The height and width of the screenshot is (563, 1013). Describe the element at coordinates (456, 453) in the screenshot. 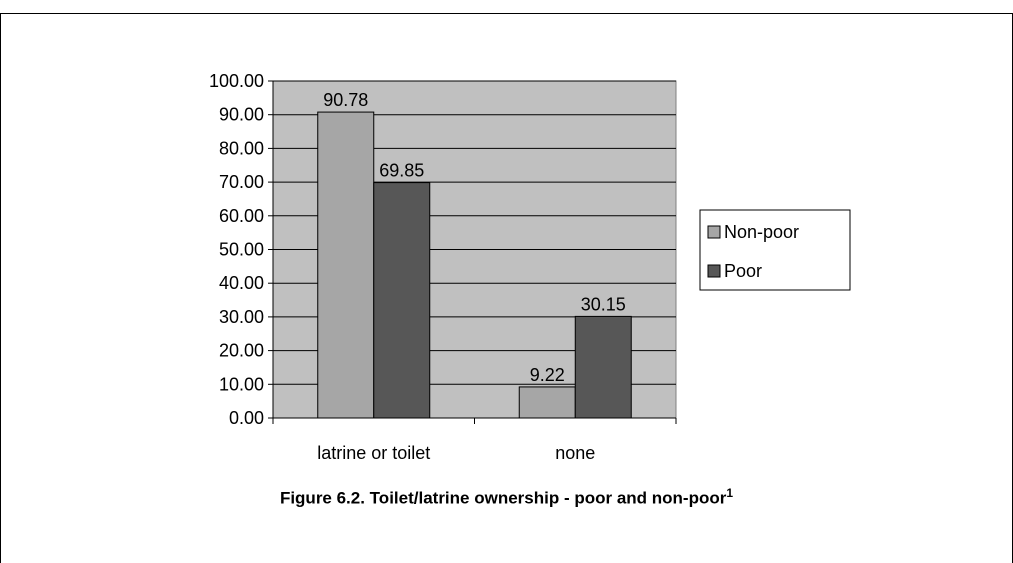

I see `x-category-labels: latrine or toilet none` at that location.